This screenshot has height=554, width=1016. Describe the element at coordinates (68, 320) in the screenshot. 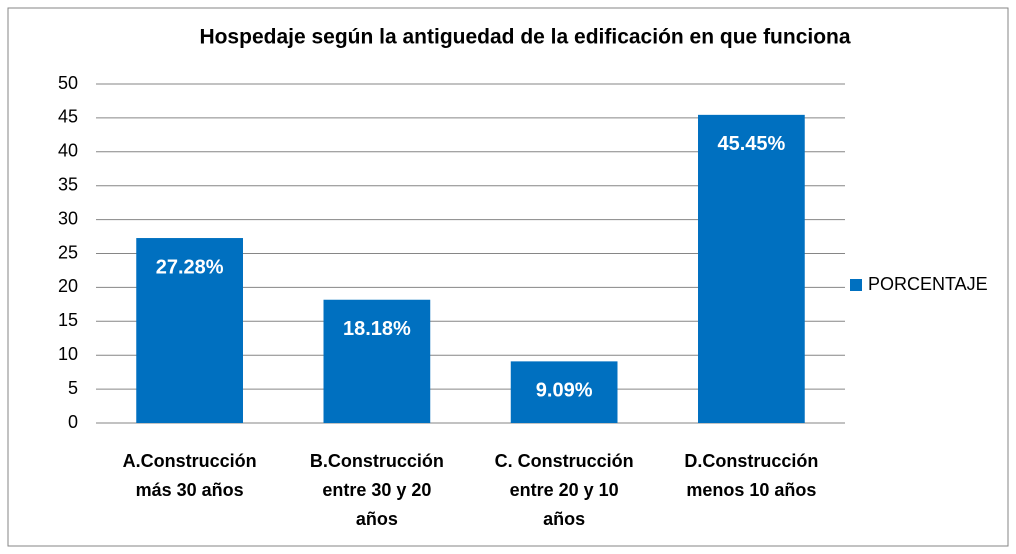

I see `y-tick-label: 15` at that location.